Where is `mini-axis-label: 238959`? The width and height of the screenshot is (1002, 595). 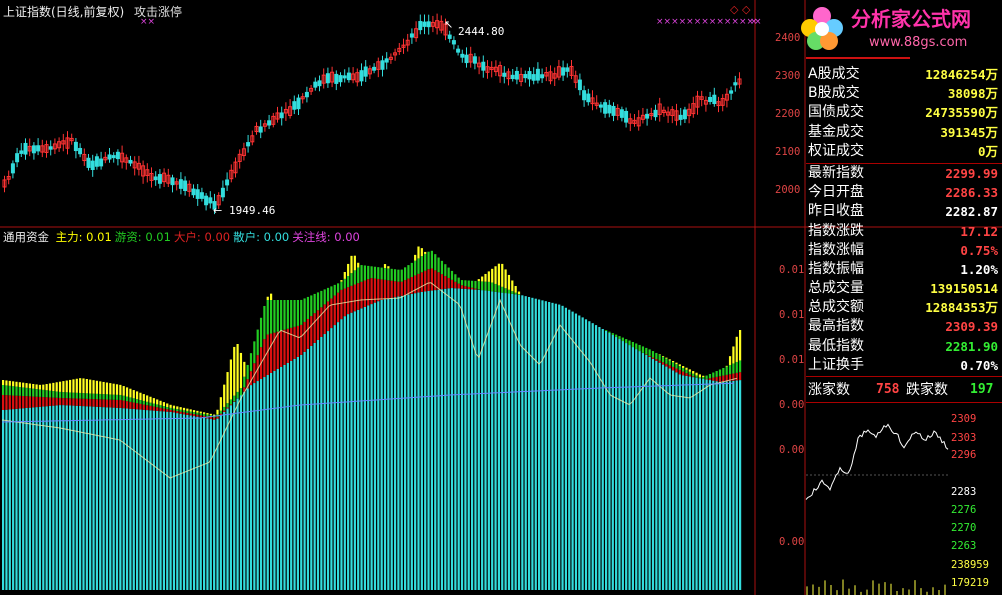
mini-axis-label: 238959 is located at coordinates (970, 565).